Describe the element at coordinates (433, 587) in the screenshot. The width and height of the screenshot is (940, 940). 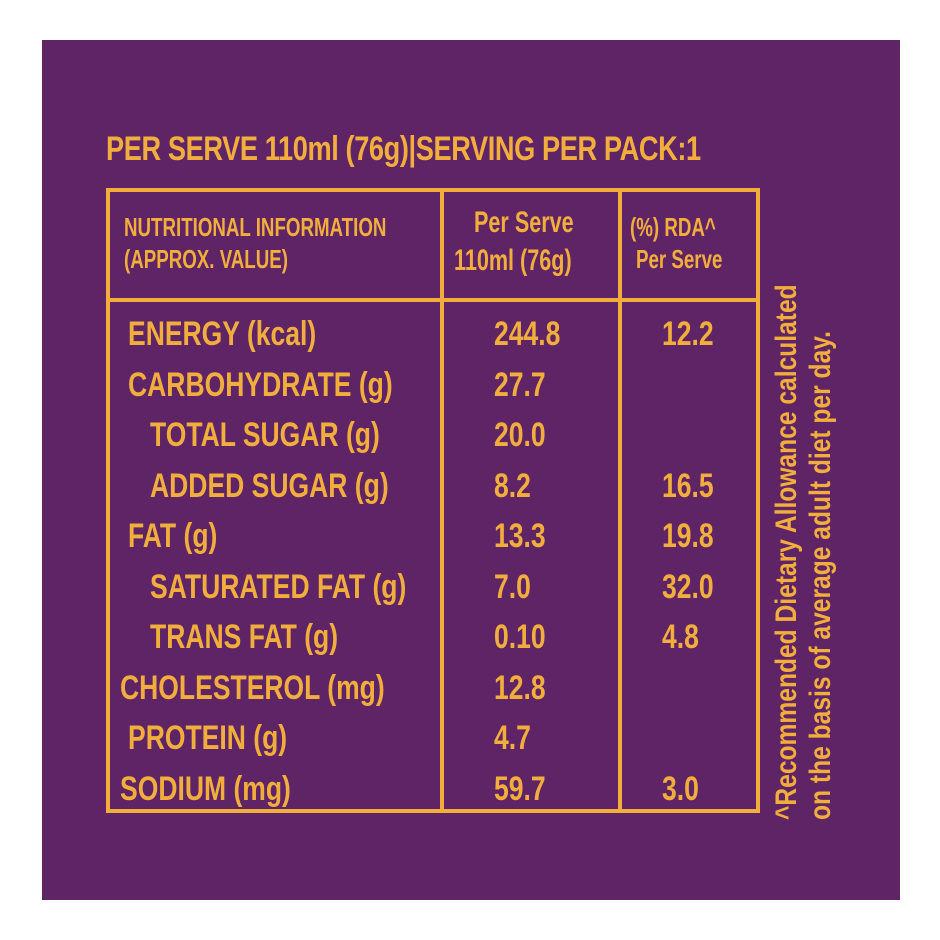
I see `table-row: SATURATED FAT (g) 7.0 32.0` at that location.